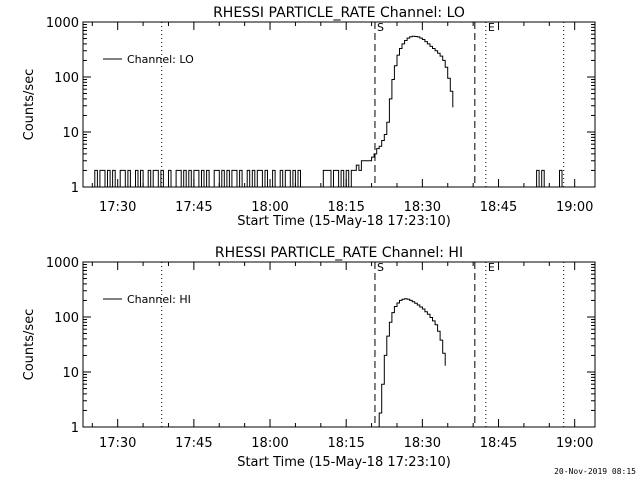 This screenshot has height=480, width=640. Describe the element at coordinates (160, 59) in the screenshot. I see `legend-label: Channel: LO` at that location.